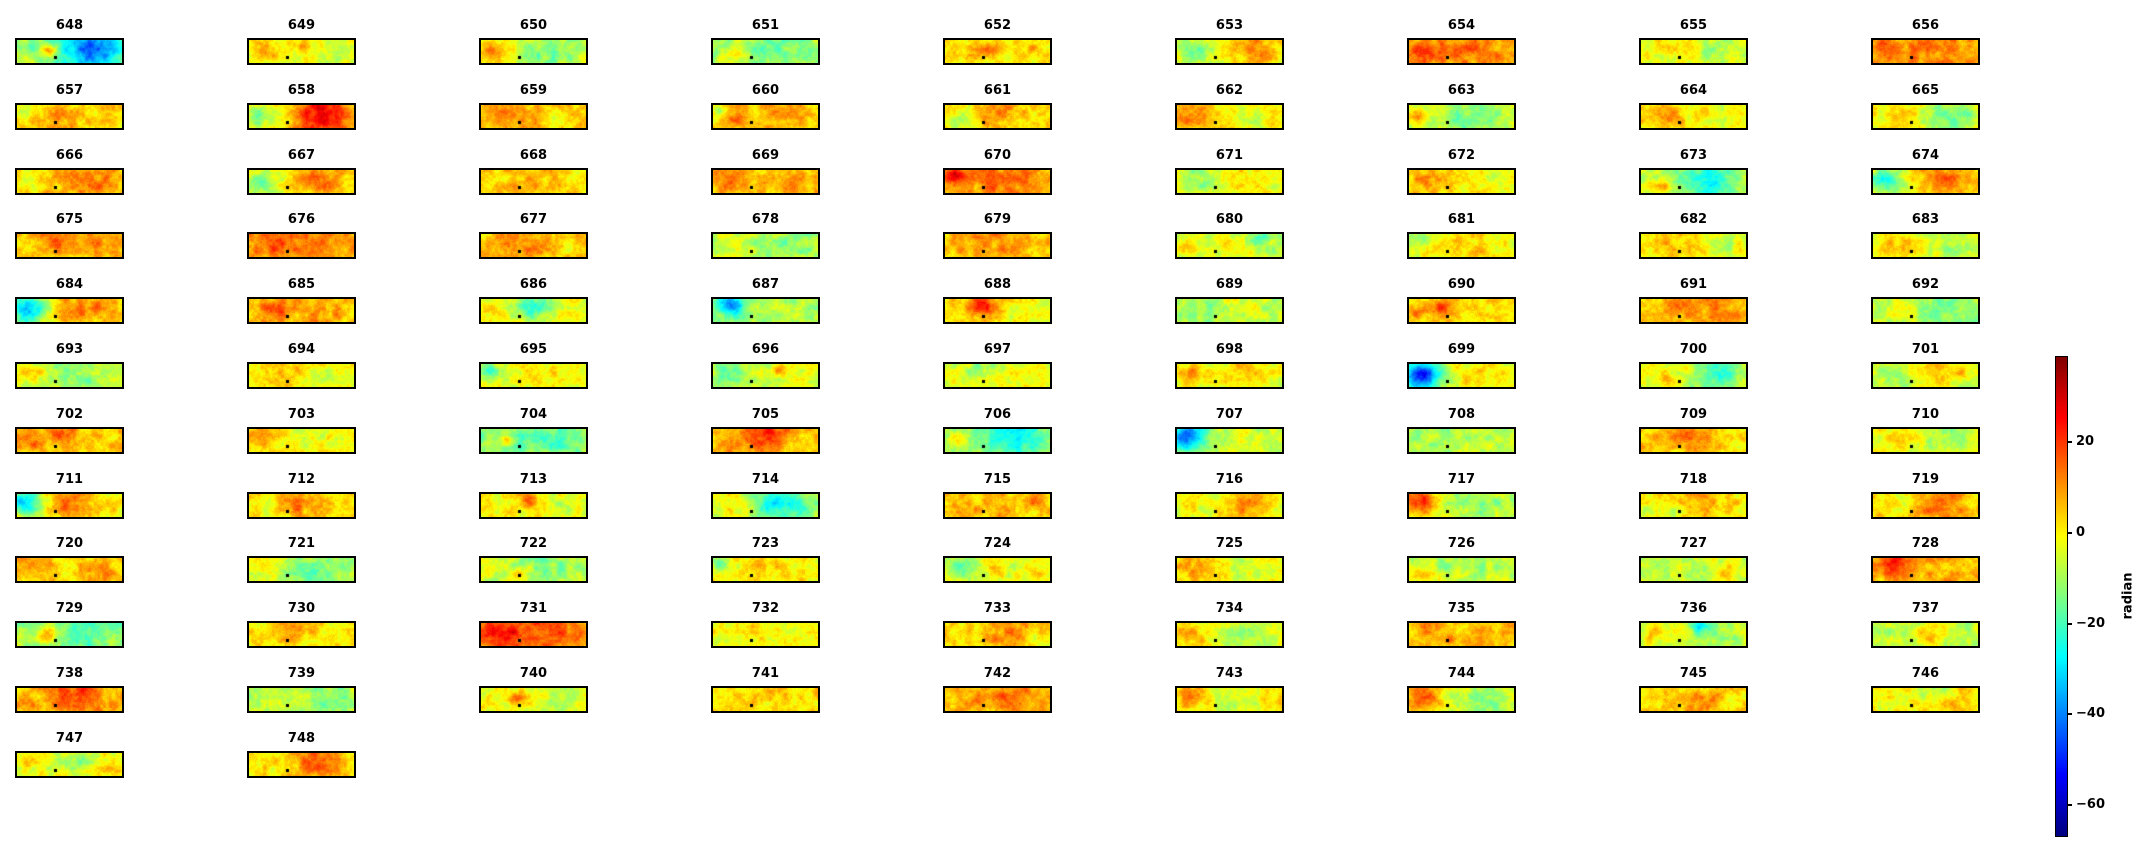 This screenshot has width=2155, height=851. What do you see at coordinates (765, 284) in the screenshot?
I see `panel-title: 687` at bounding box center [765, 284].